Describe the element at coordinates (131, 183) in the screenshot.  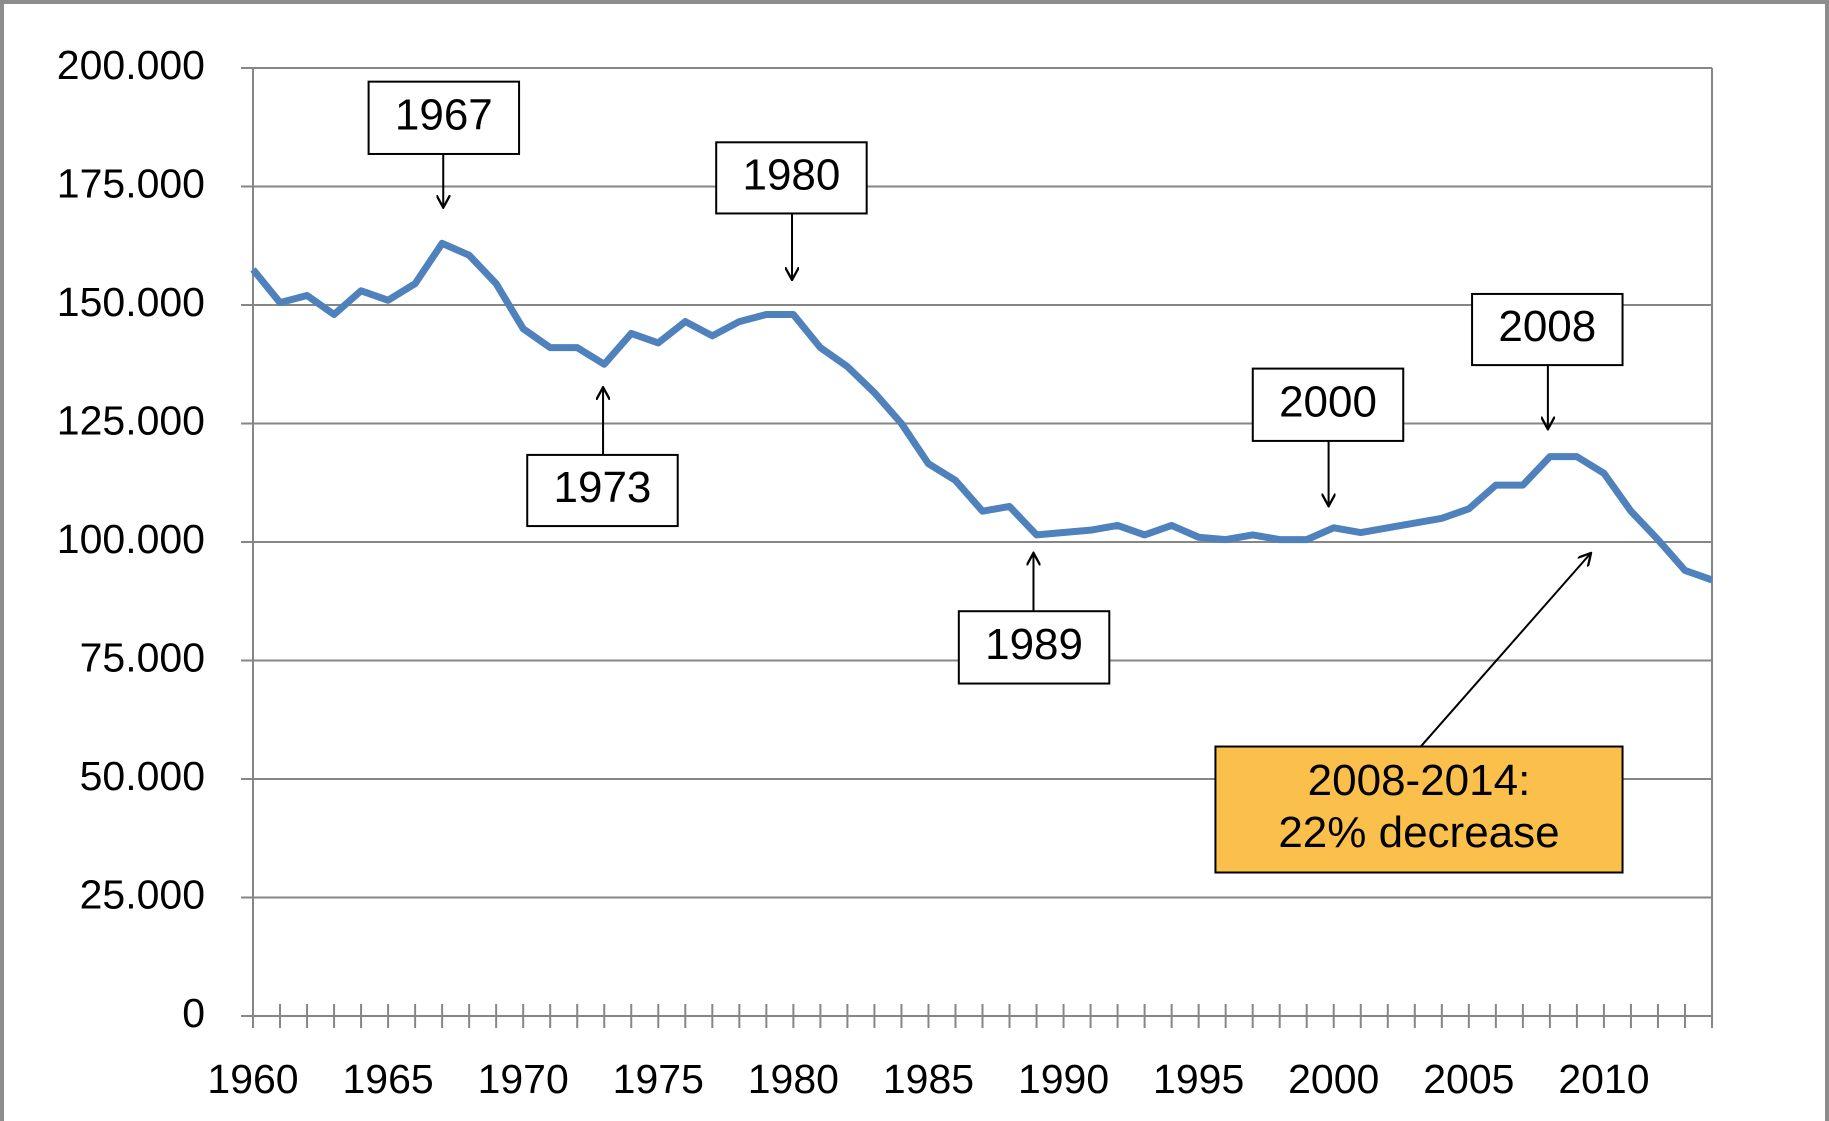
I see `y-tick-label: 175.000` at that location.